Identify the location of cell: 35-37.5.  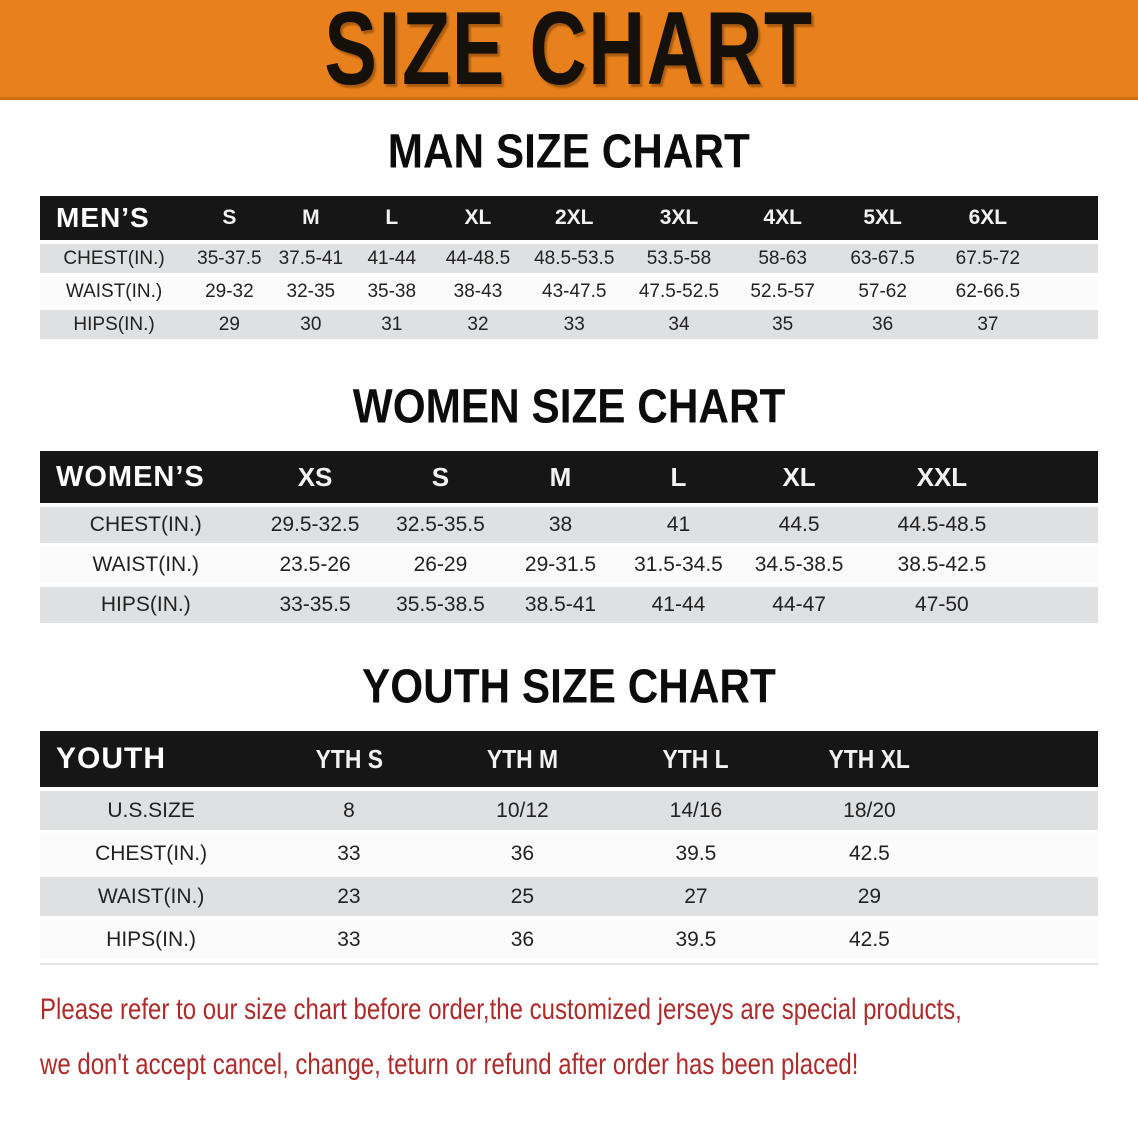
(229, 260).